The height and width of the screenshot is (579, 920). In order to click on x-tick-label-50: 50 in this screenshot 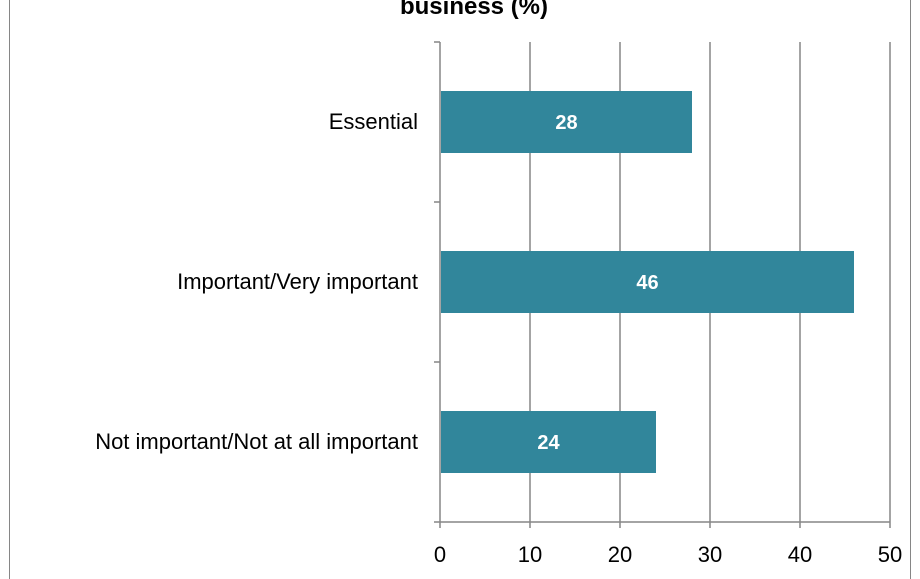, I will do `click(890, 554)`.